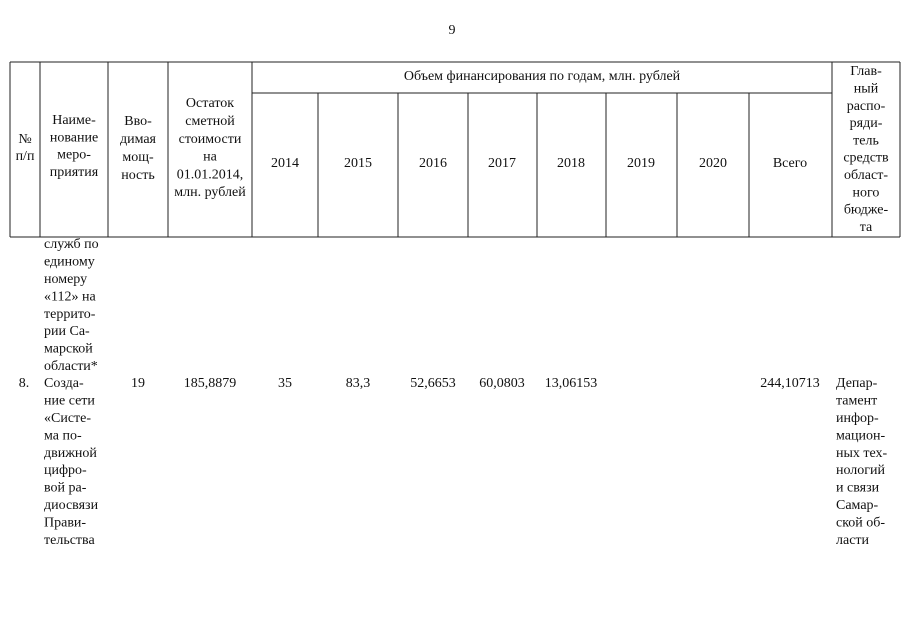 The image size is (905, 640). Describe the element at coordinates (641, 163) in the screenshot. I see `header-cell: 2019` at that location.